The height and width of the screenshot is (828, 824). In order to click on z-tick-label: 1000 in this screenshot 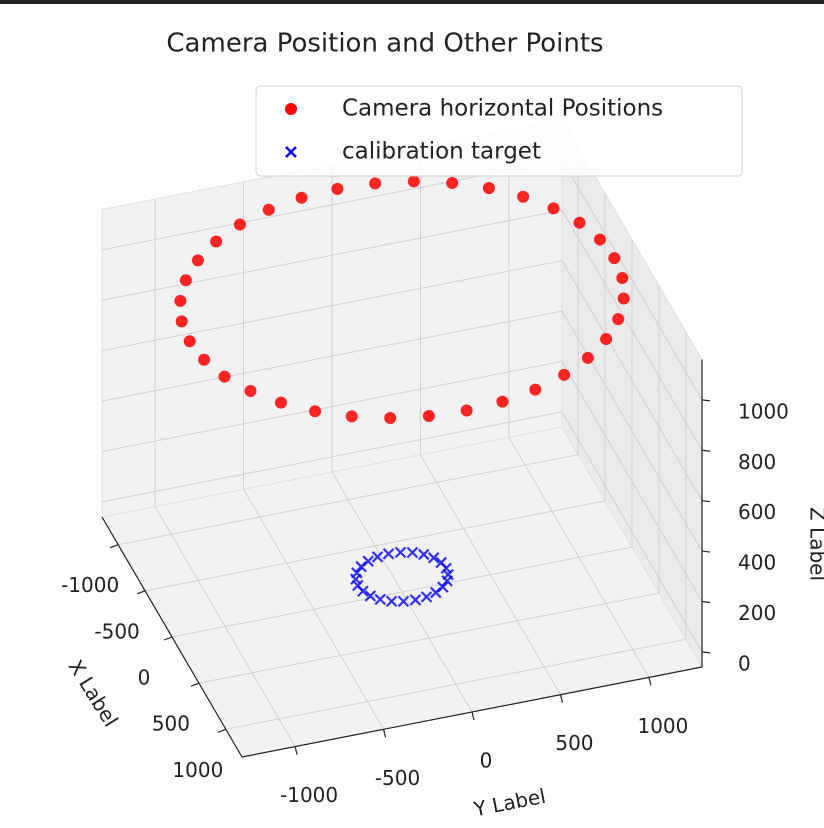, I will do `click(763, 411)`.